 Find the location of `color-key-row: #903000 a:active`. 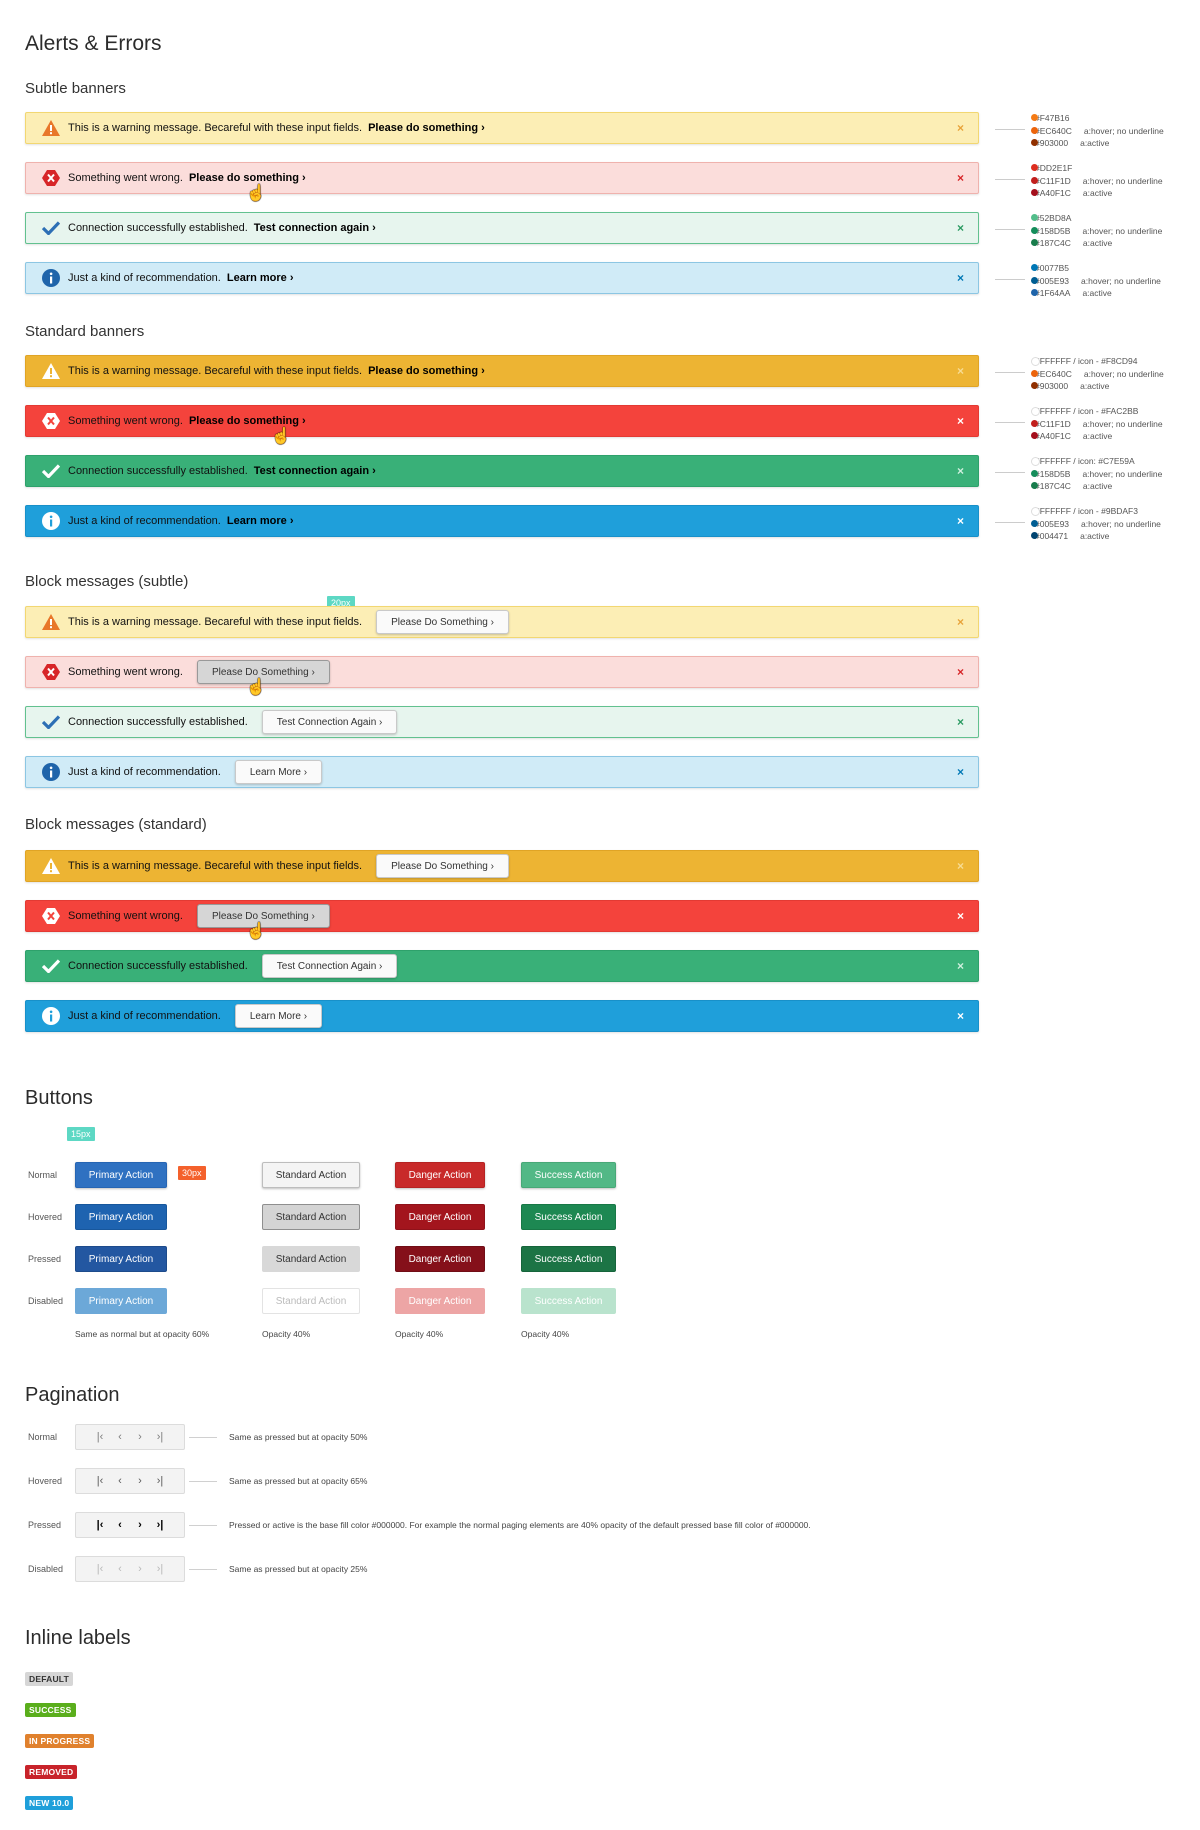

color-key-row: #903000 a:active is located at coordinates (1082, 386).